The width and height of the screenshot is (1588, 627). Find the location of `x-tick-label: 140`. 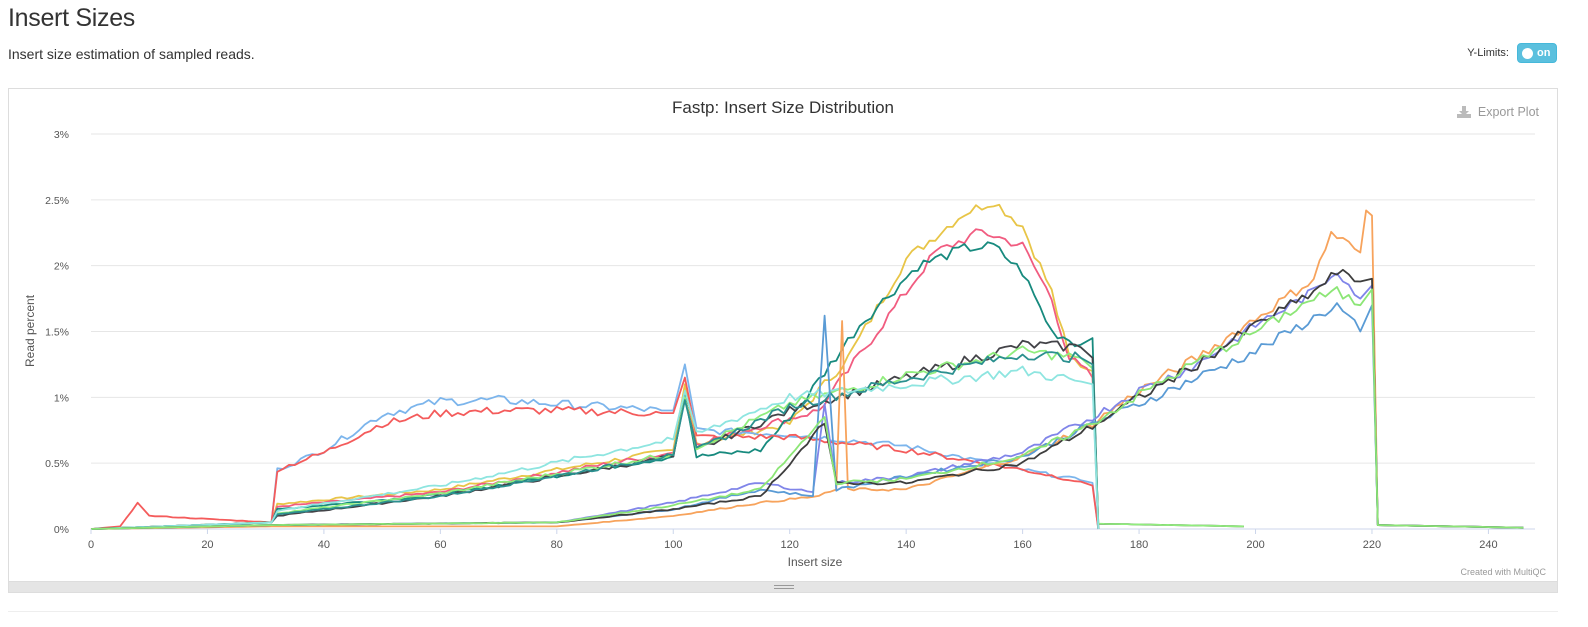

x-tick-label: 140 is located at coordinates (906, 545).